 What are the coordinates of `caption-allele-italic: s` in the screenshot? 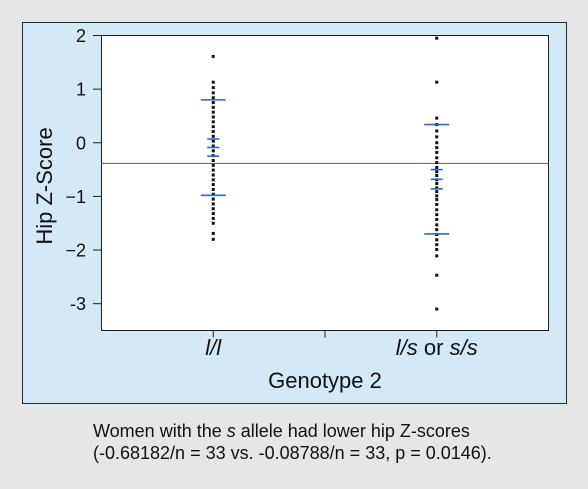 It's located at (231, 431).